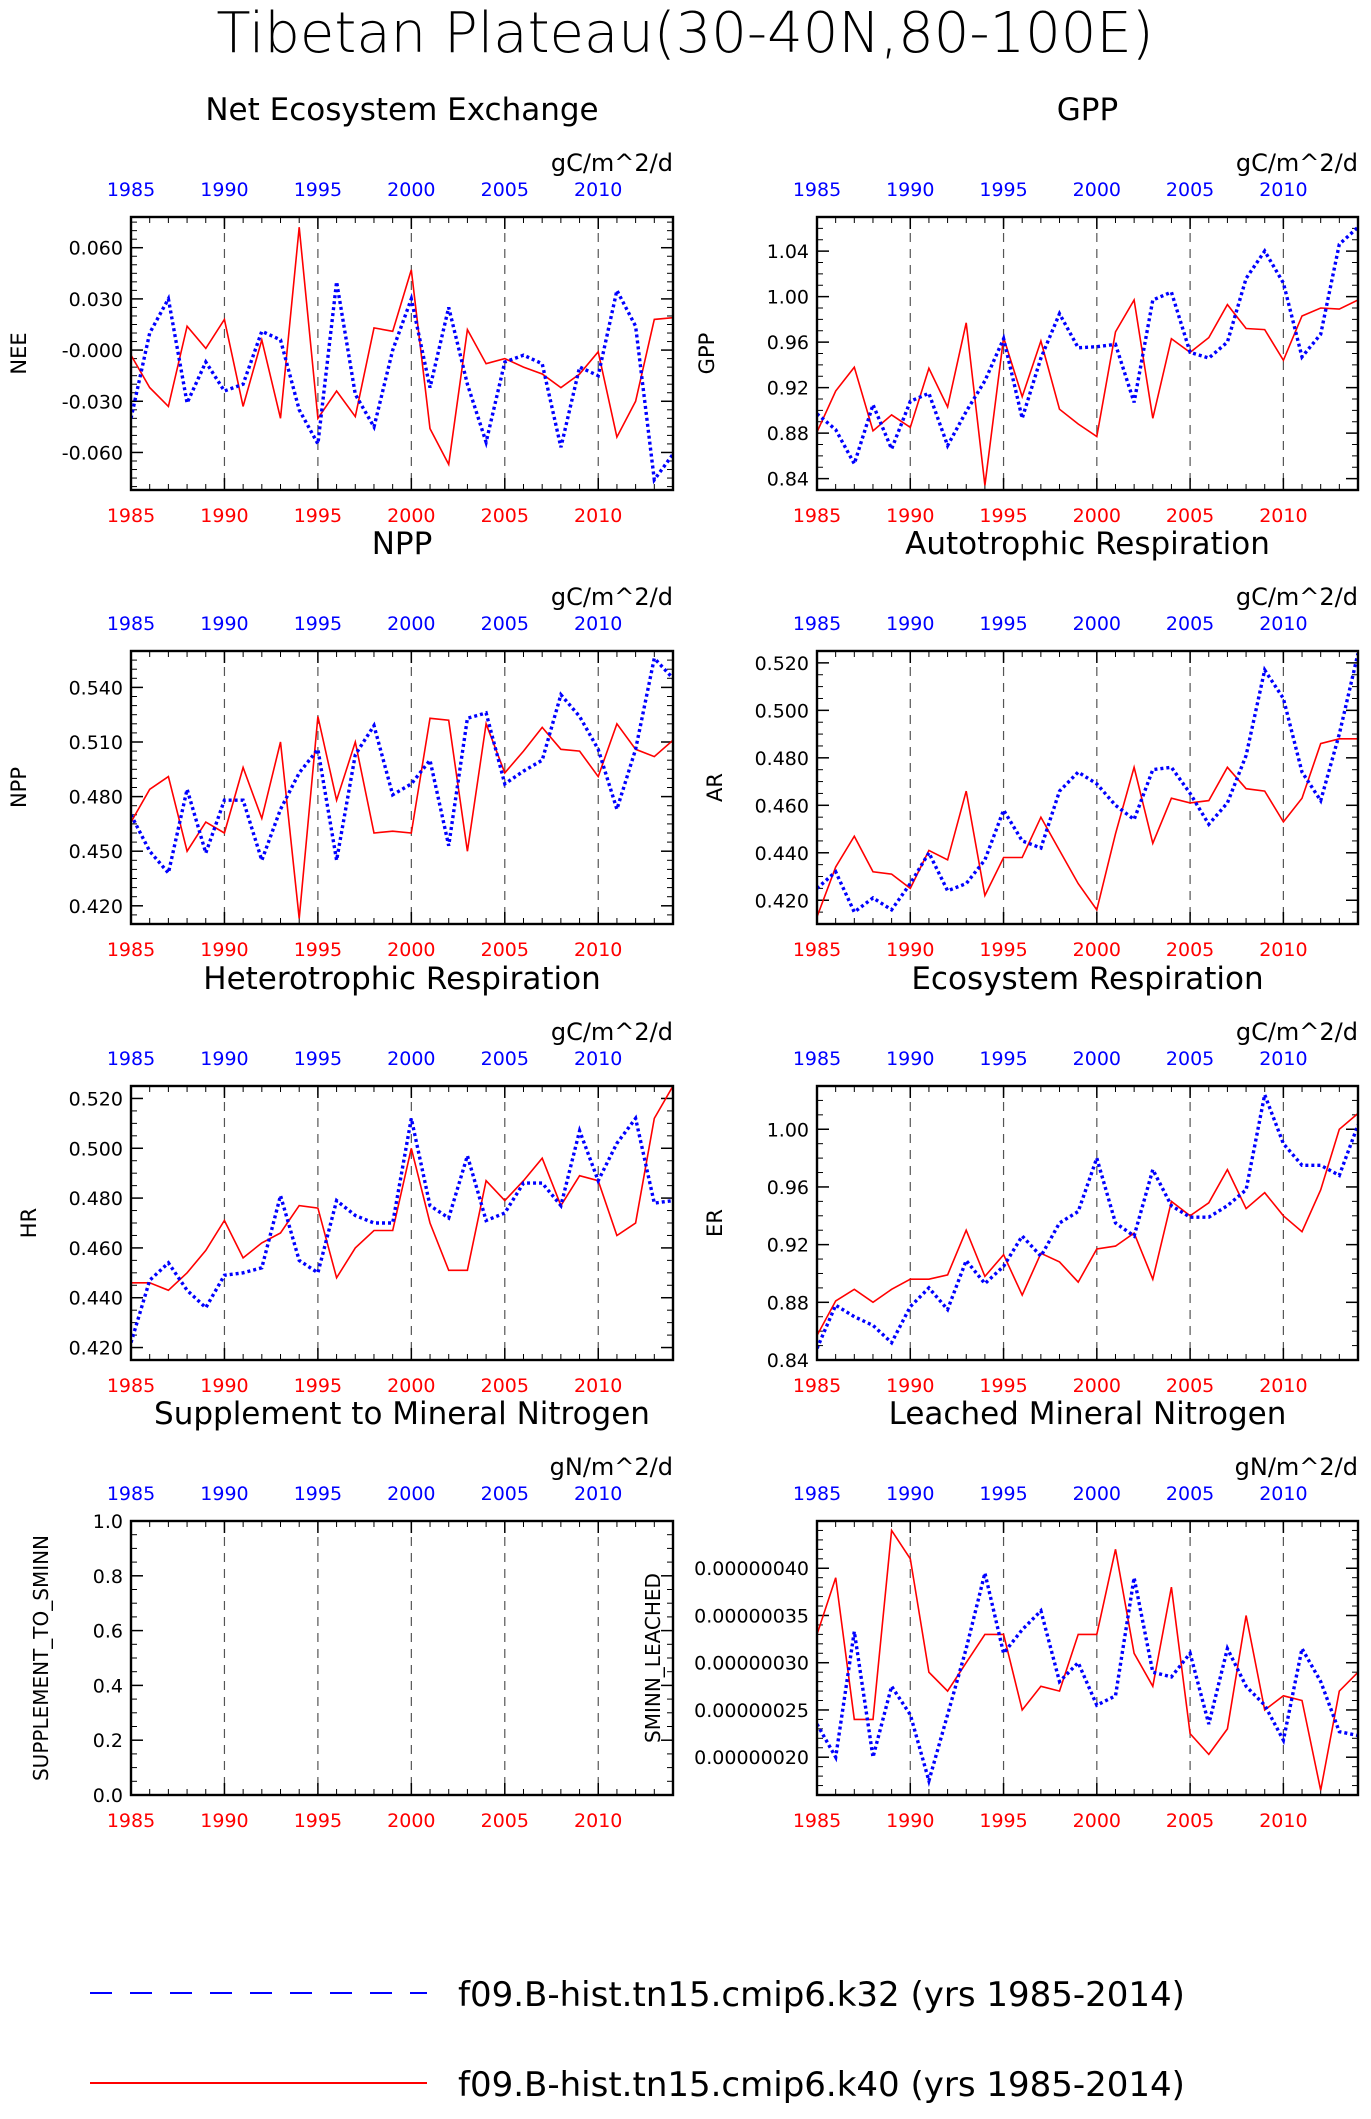 The image size is (1371, 2119). What do you see at coordinates (19, 353) in the screenshot?
I see `y-axis-label: NEE` at bounding box center [19, 353].